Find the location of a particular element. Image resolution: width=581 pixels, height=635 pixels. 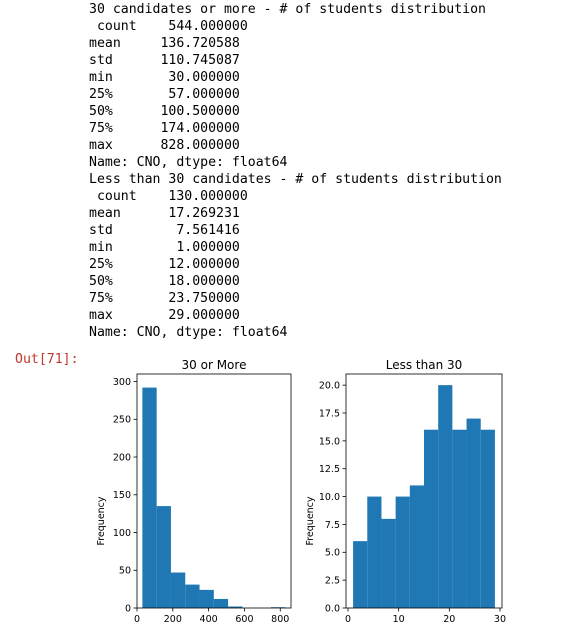

y-tick-label: 100 is located at coordinates (122, 533).